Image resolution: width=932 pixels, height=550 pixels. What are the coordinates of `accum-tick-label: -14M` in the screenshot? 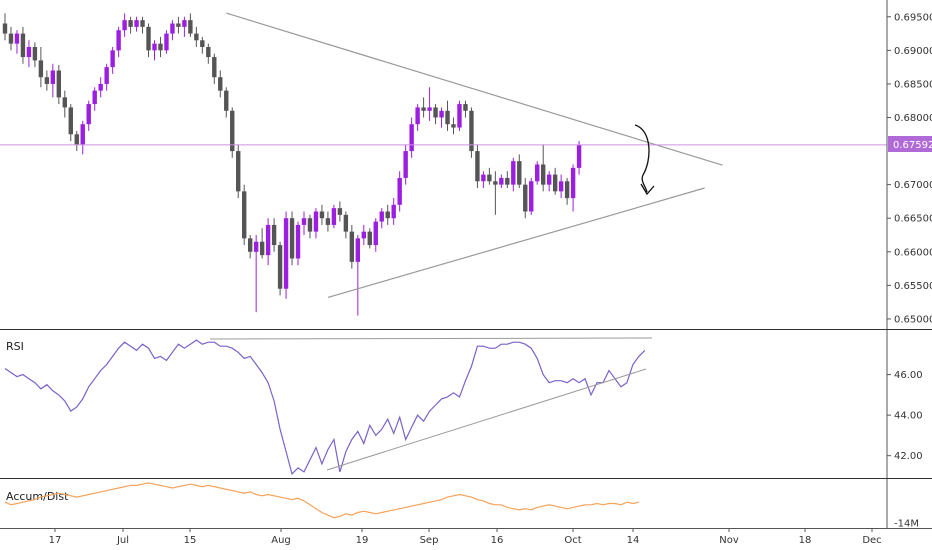 It's located at (906, 523).